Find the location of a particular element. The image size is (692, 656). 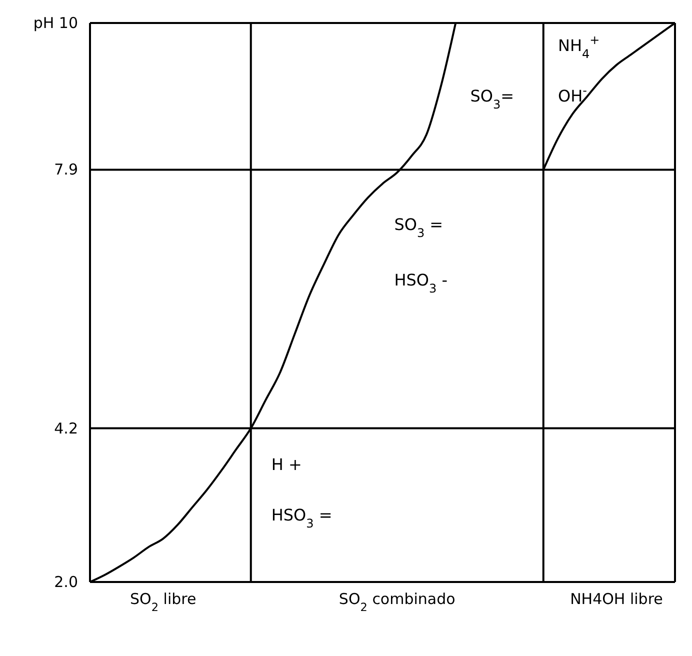

y-tick-label: 4.2 is located at coordinates (66, 428).